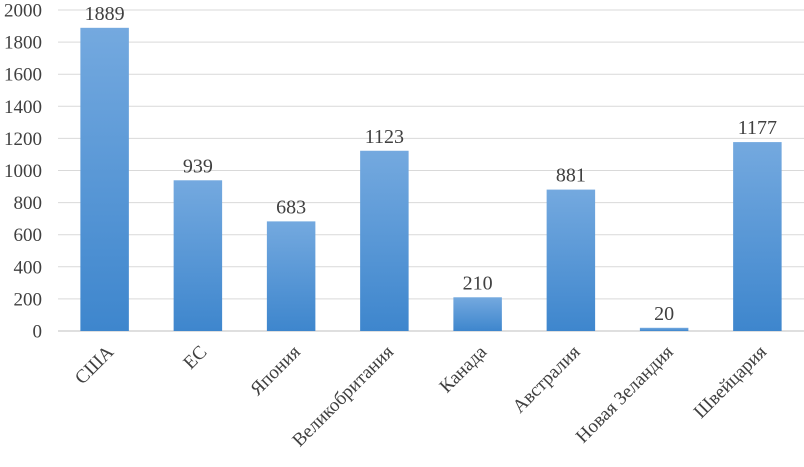 This screenshot has height=467, width=804. I want to click on y-tick-label: 1200, so click(23, 139).